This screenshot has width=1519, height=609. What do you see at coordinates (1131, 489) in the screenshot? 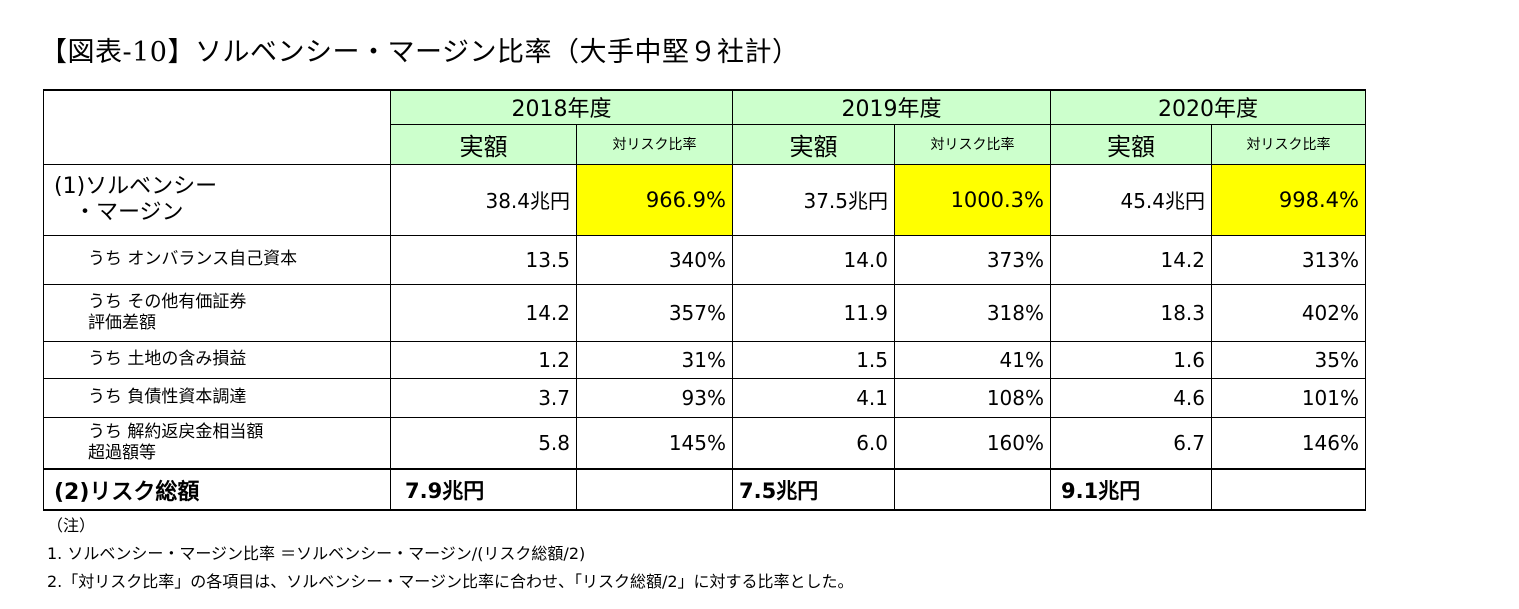
I see `risk-total-2020: 9.1兆円` at bounding box center [1131, 489].